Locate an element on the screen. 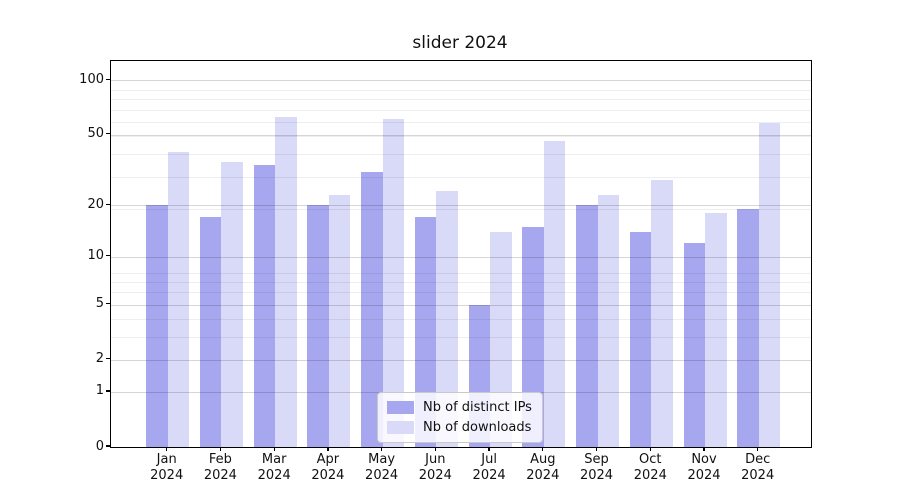 This screenshot has width=900, height=500. legend-entry-0: Nb of distinct IPs is located at coordinates (459, 407).